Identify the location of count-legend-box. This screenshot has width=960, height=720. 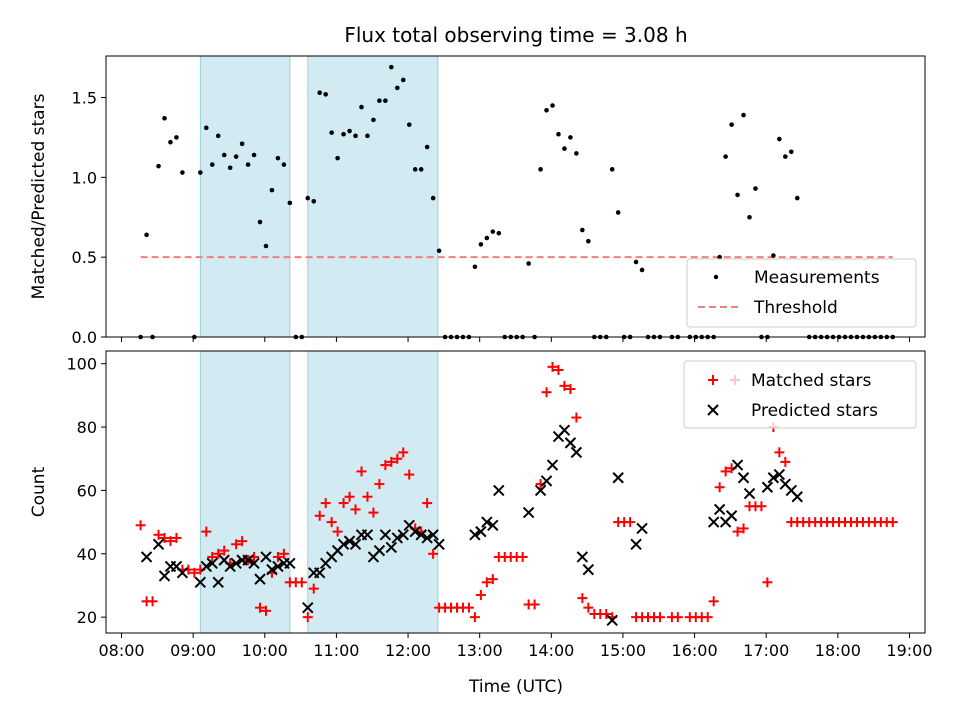
(800, 394).